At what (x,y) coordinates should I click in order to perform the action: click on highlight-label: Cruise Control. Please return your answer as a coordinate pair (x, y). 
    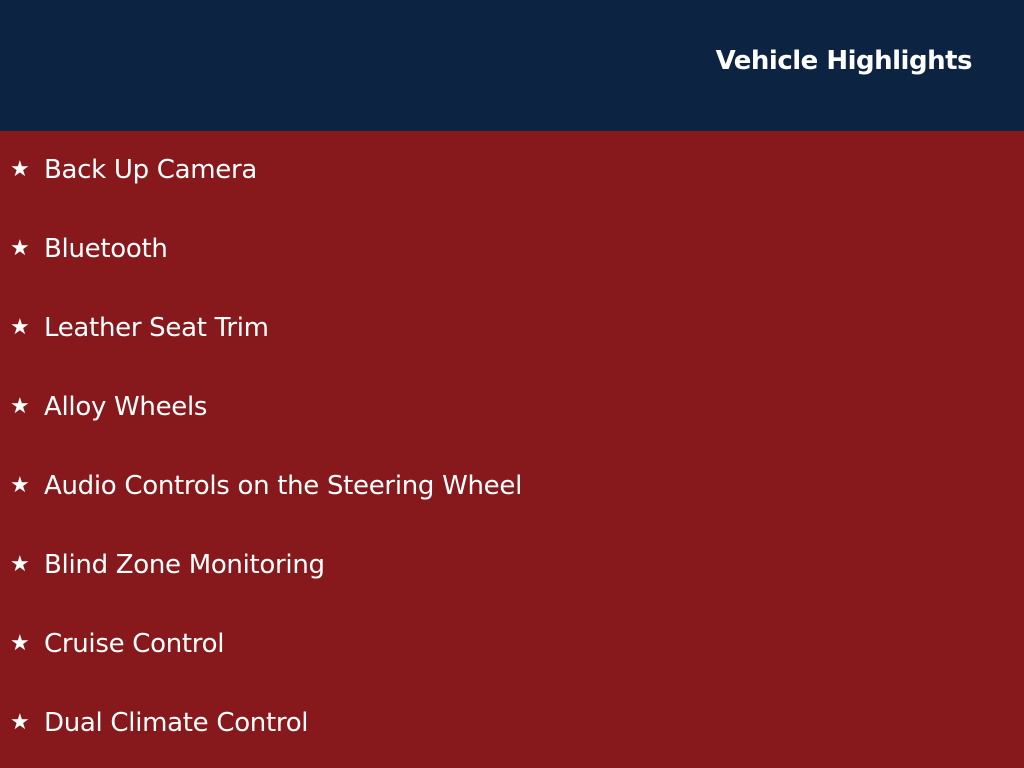
    Looking at the image, I should click on (134, 643).